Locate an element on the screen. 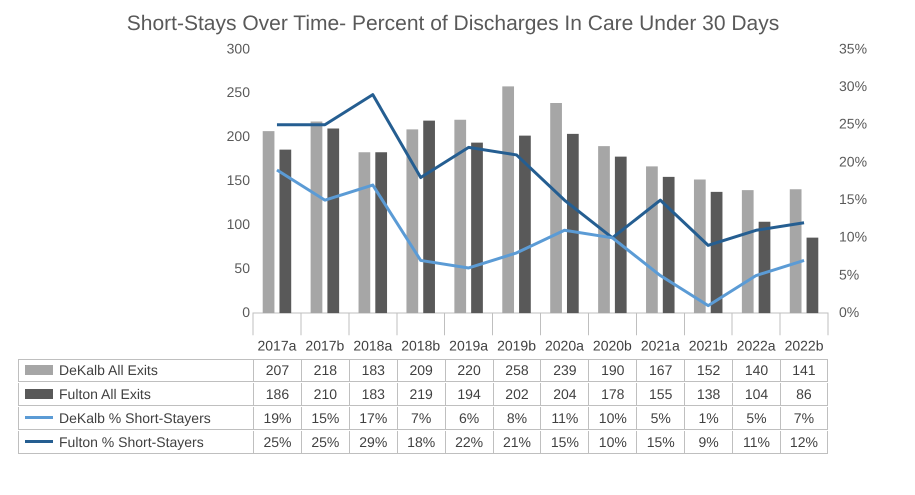  data-label: 178 is located at coordinates (612, 394).